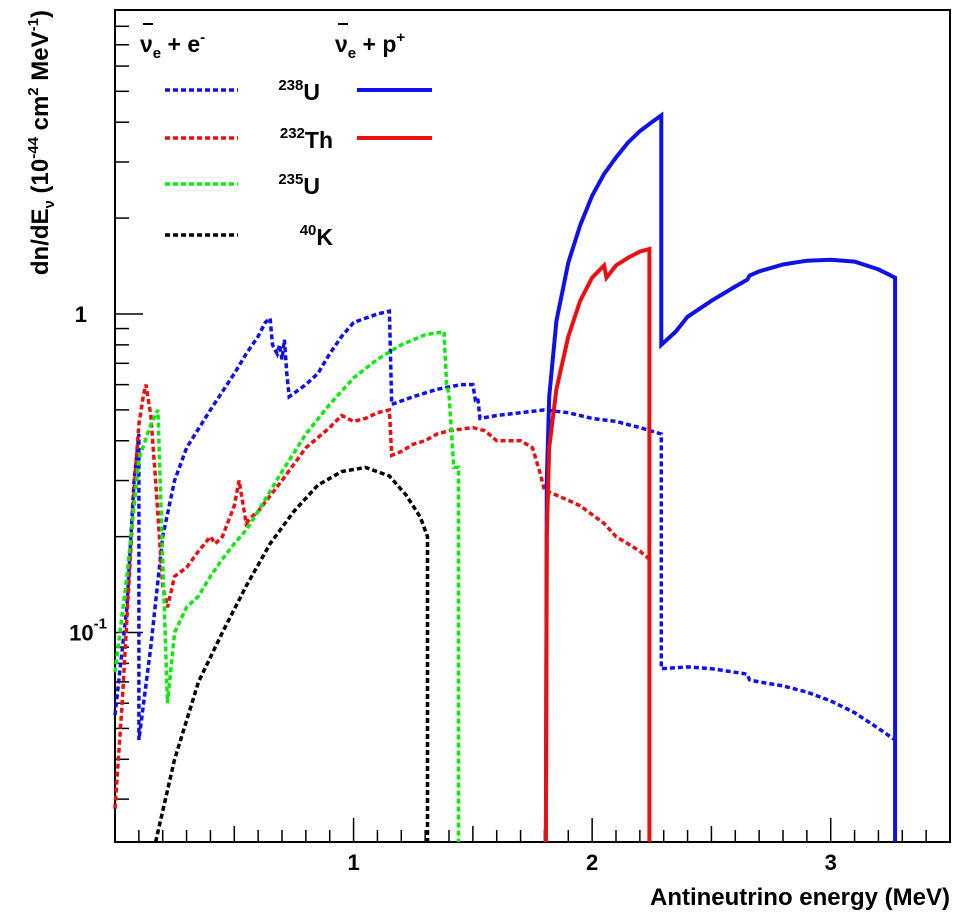 This screenshot has width=957, height=924. What do you see at coordinates (40, 179) in the screenshot?
I see `y-axis-title-mid: (10` at bounding box center [40, 179].